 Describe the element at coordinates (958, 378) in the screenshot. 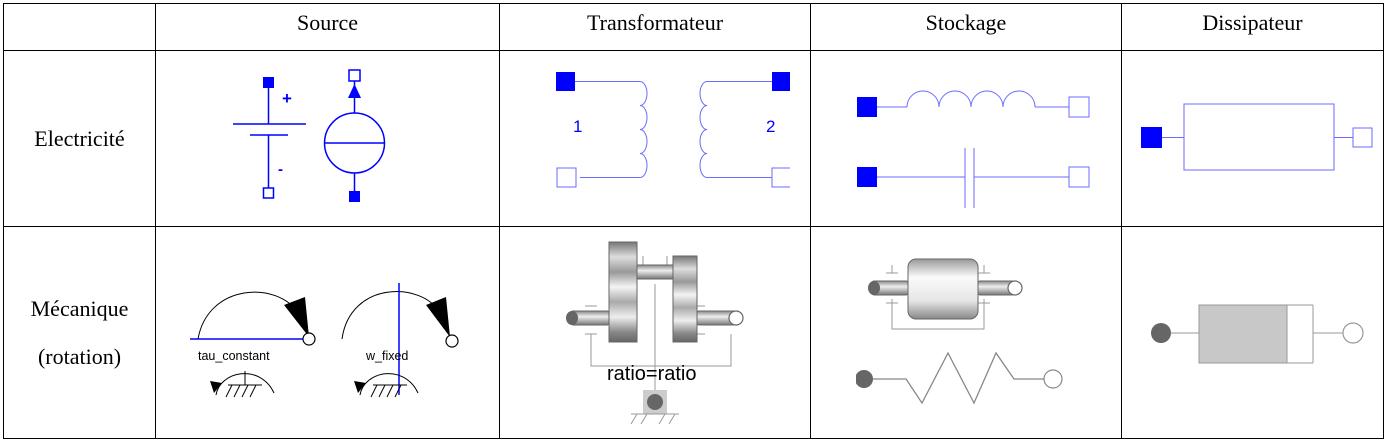

I see `spring-zigzag-icon` at that location.